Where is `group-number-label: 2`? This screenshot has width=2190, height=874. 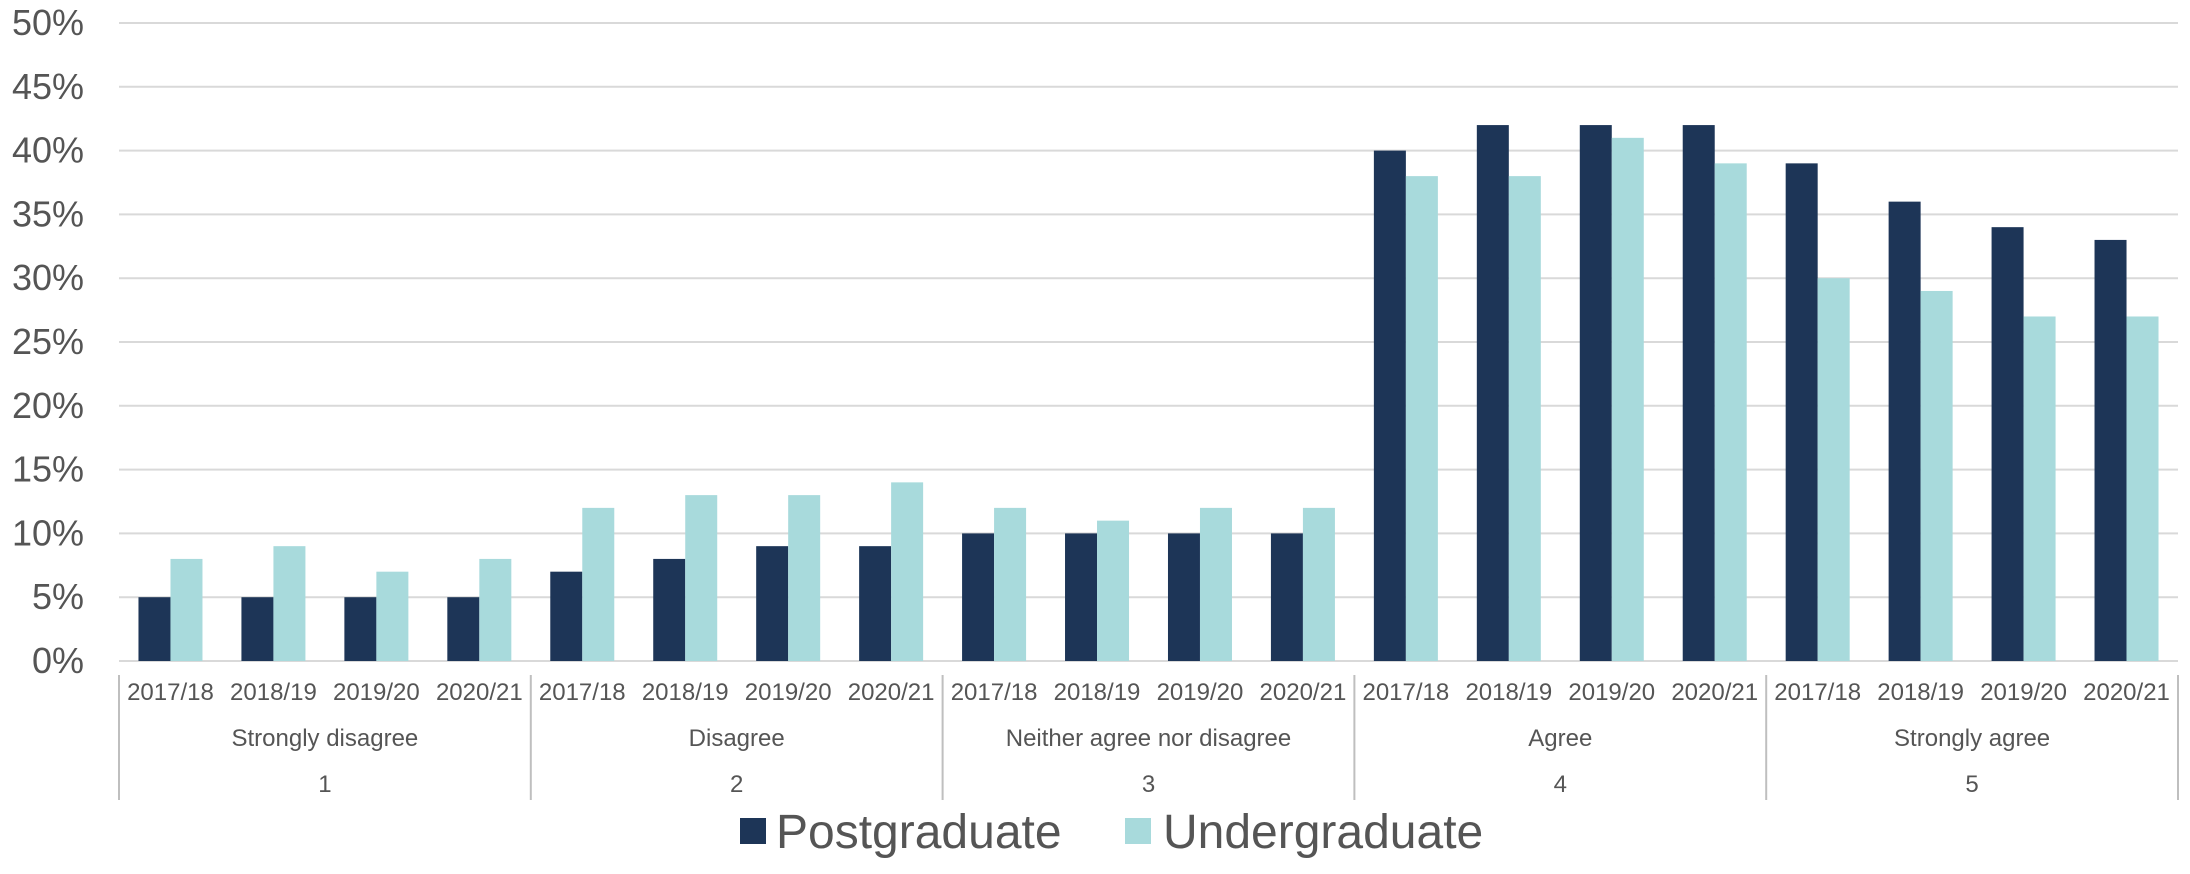
group-number-label: 2 is located at coordinates (736, 784).